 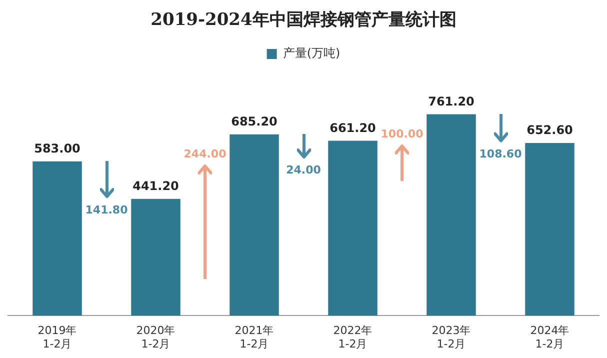 I want to click on x-tick-label: 2022年 1-2月, so click(x=352, y=337).